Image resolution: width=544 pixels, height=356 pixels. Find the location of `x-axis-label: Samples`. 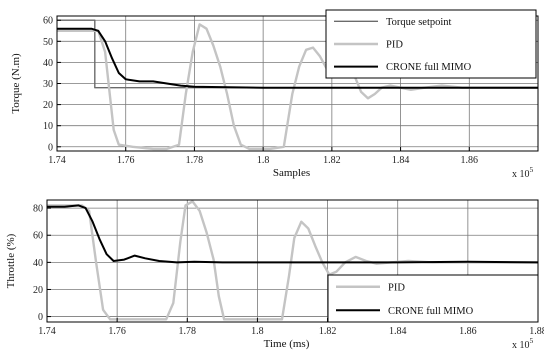

x-axis-label: Samples is located at coordinates (291, 173).